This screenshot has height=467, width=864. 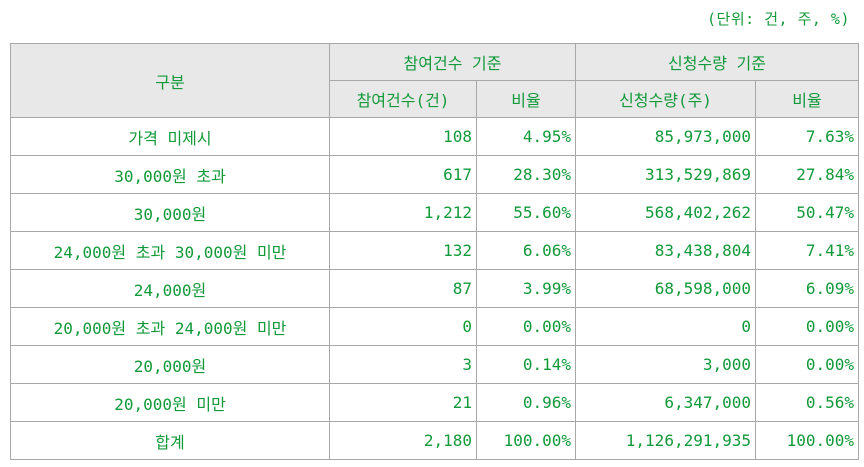 I want to click on requested-quantity-cell: 83,438,804, so click(x=666, y=250).